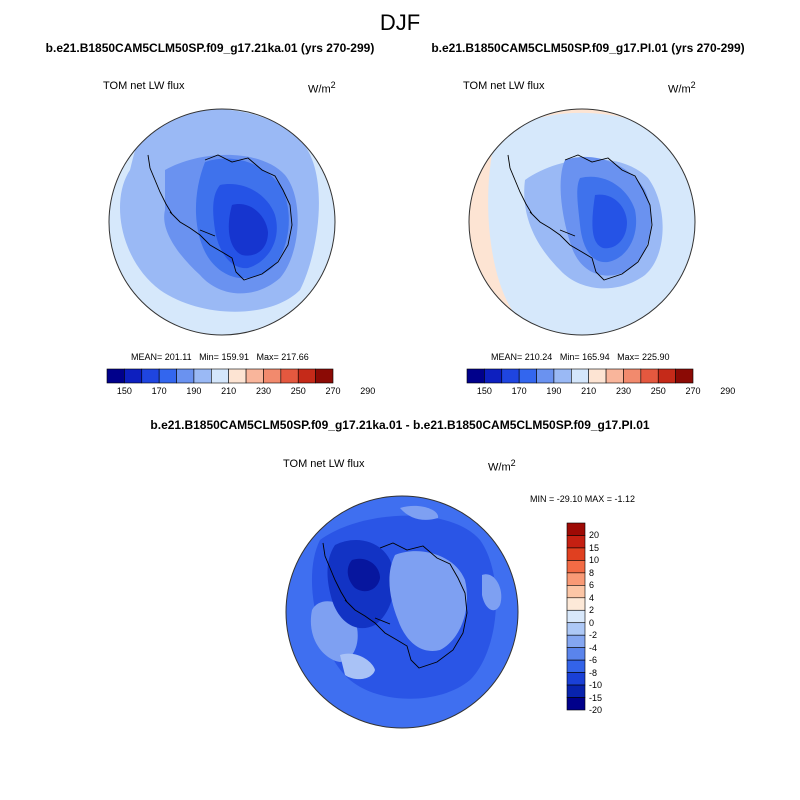 This screenshot has width=800, height=800. I want to click on right-map-border, so click(582, 222).